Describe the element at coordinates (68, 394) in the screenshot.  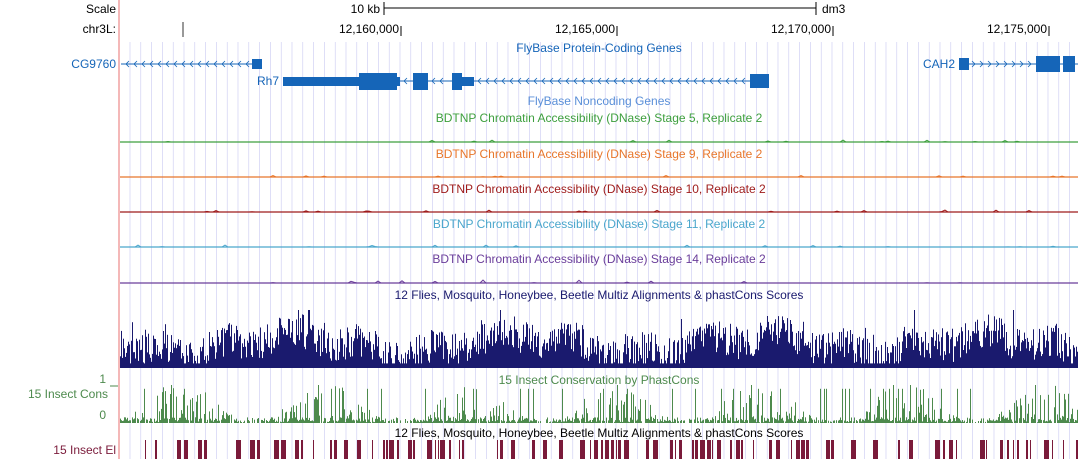
I see `cons-side-label: 15 Insect Cons` at that location.